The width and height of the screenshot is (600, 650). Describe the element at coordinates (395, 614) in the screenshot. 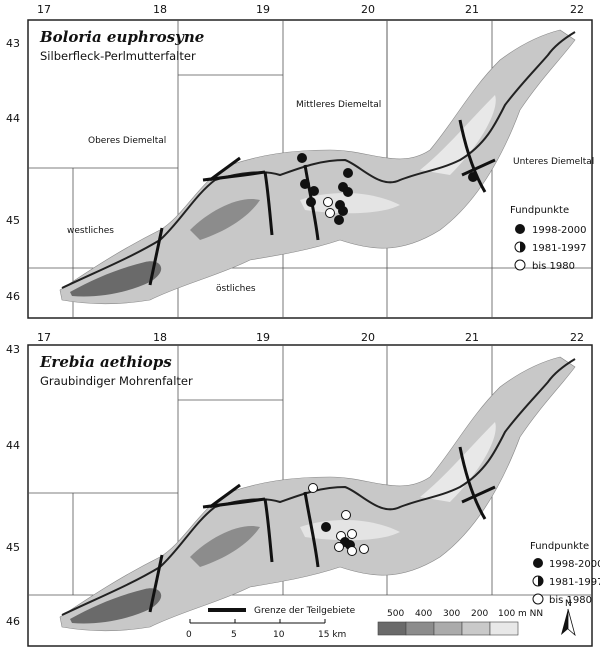

I see `elevation-label: 500` at that location.